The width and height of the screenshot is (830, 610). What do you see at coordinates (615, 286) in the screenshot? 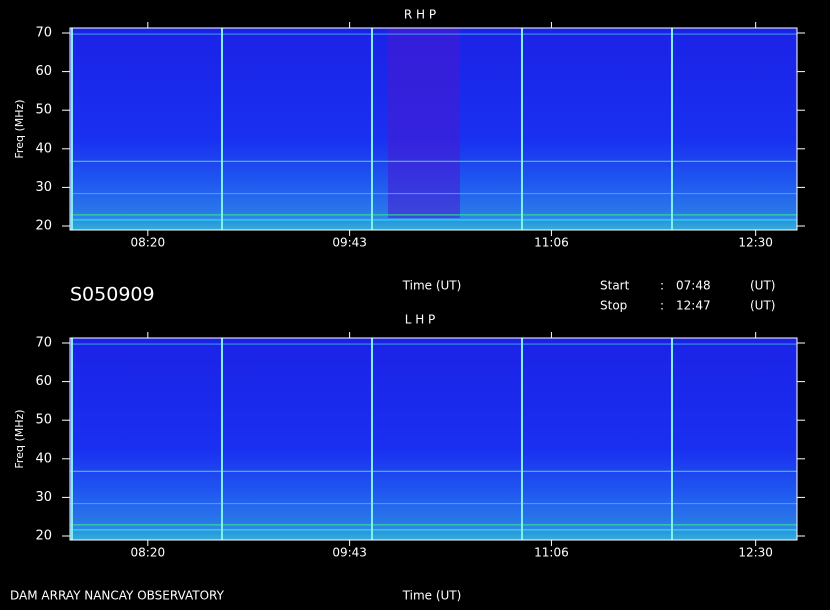
I see `start-label: Start` at bounding box center [615, 286].